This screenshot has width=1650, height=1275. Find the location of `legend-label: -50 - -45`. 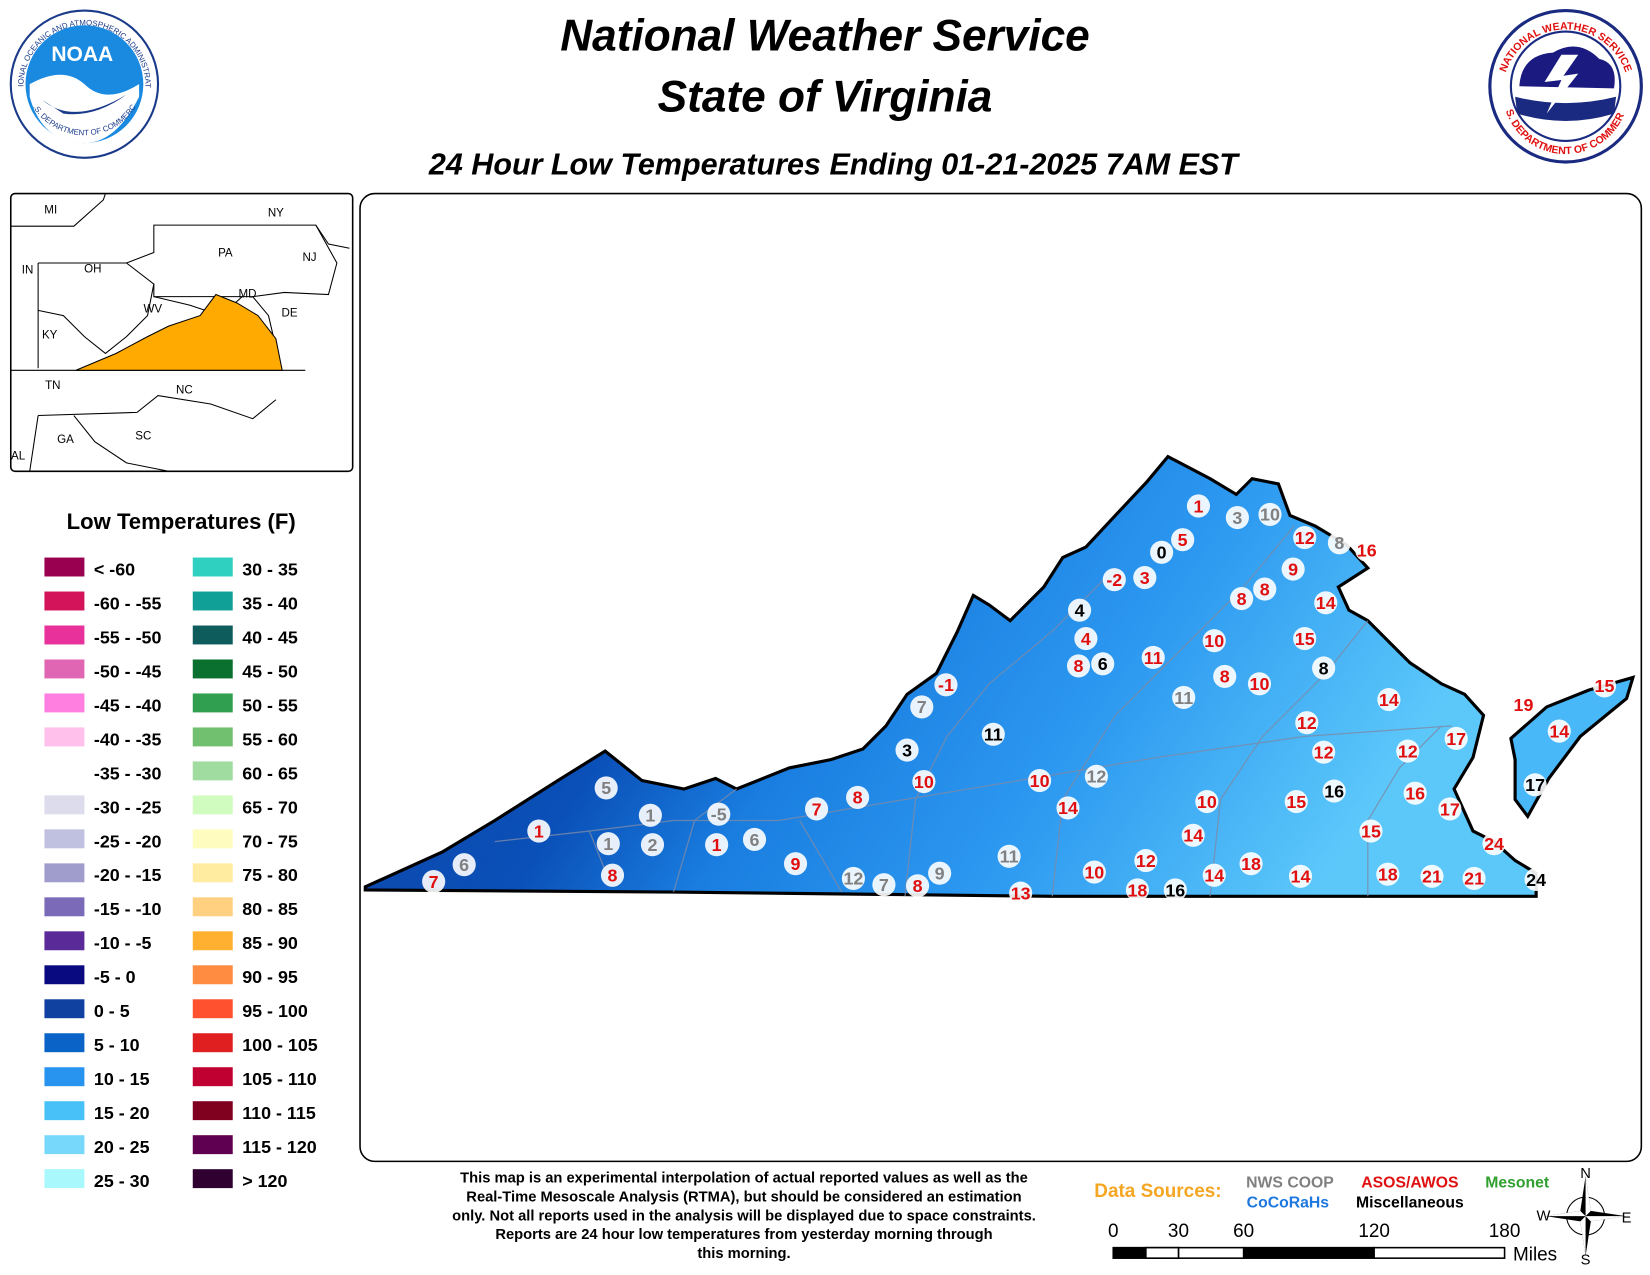

legend-label: -50 - -45 is located at coordinates (128, 671).